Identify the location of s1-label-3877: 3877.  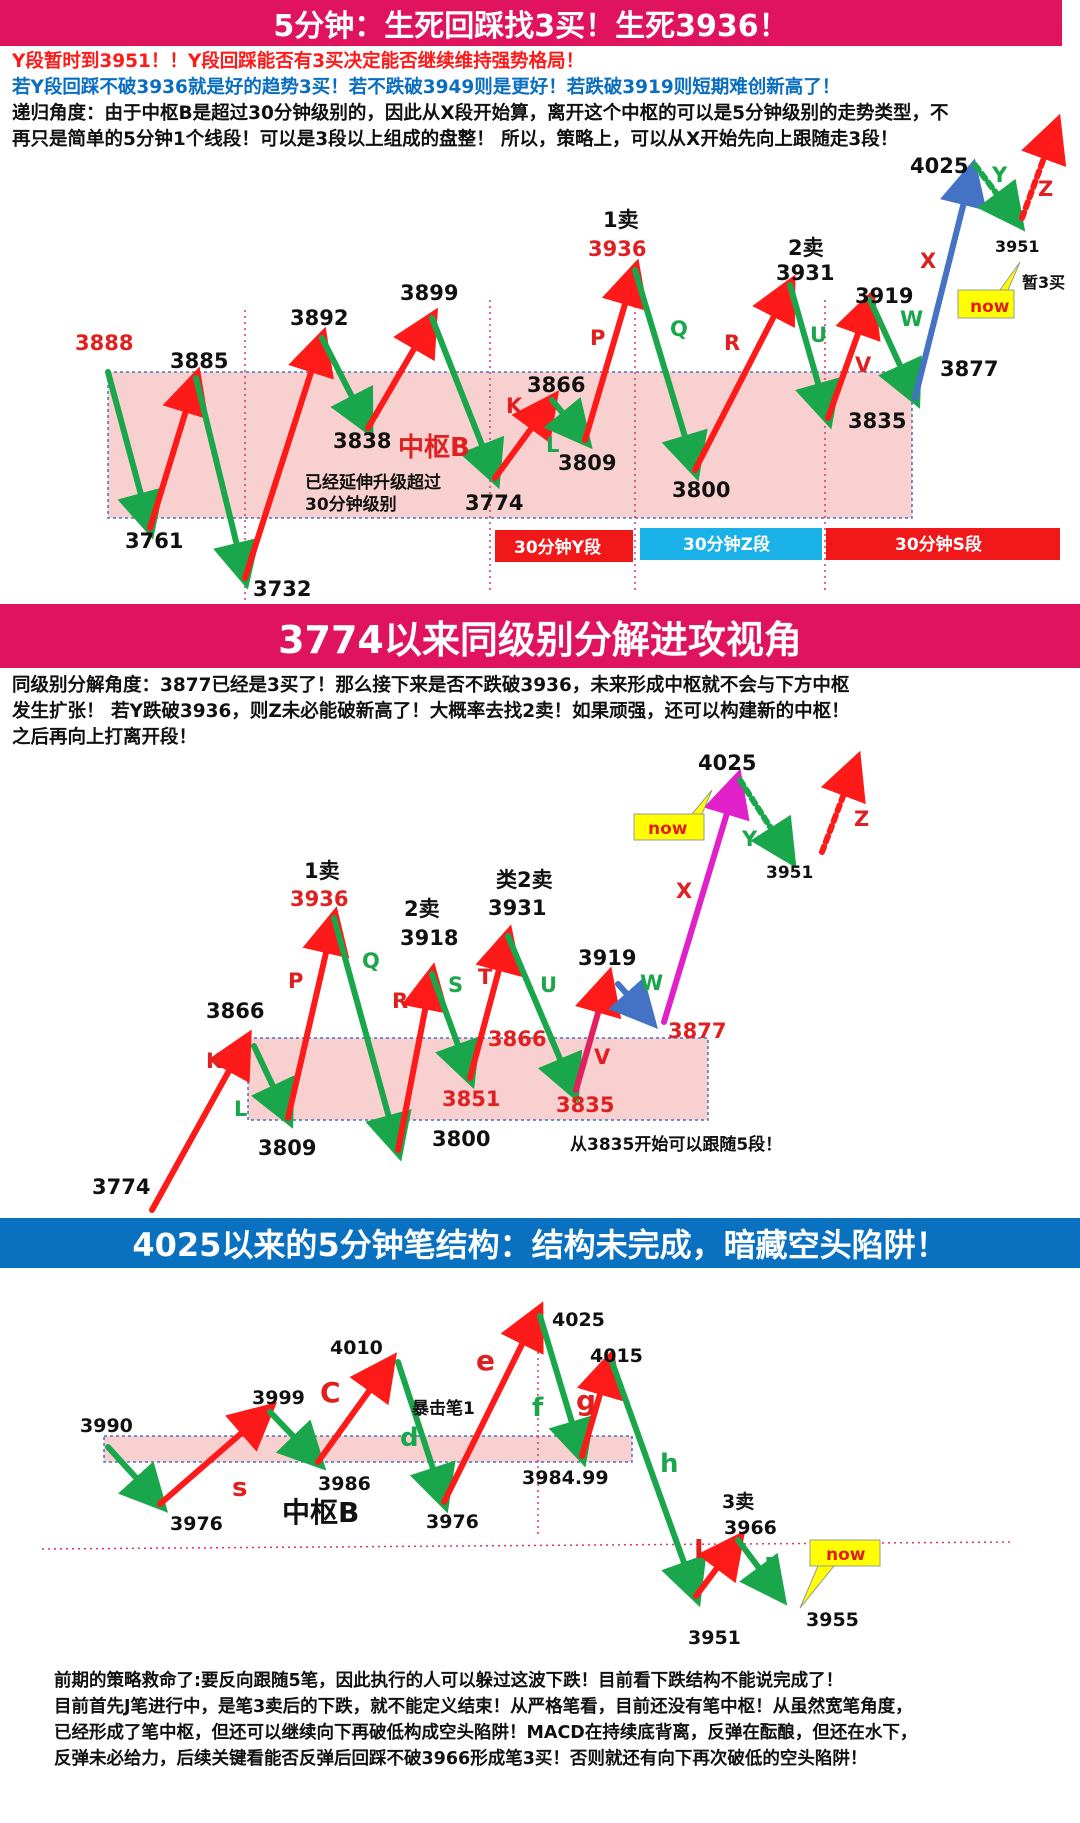
(969, 369).